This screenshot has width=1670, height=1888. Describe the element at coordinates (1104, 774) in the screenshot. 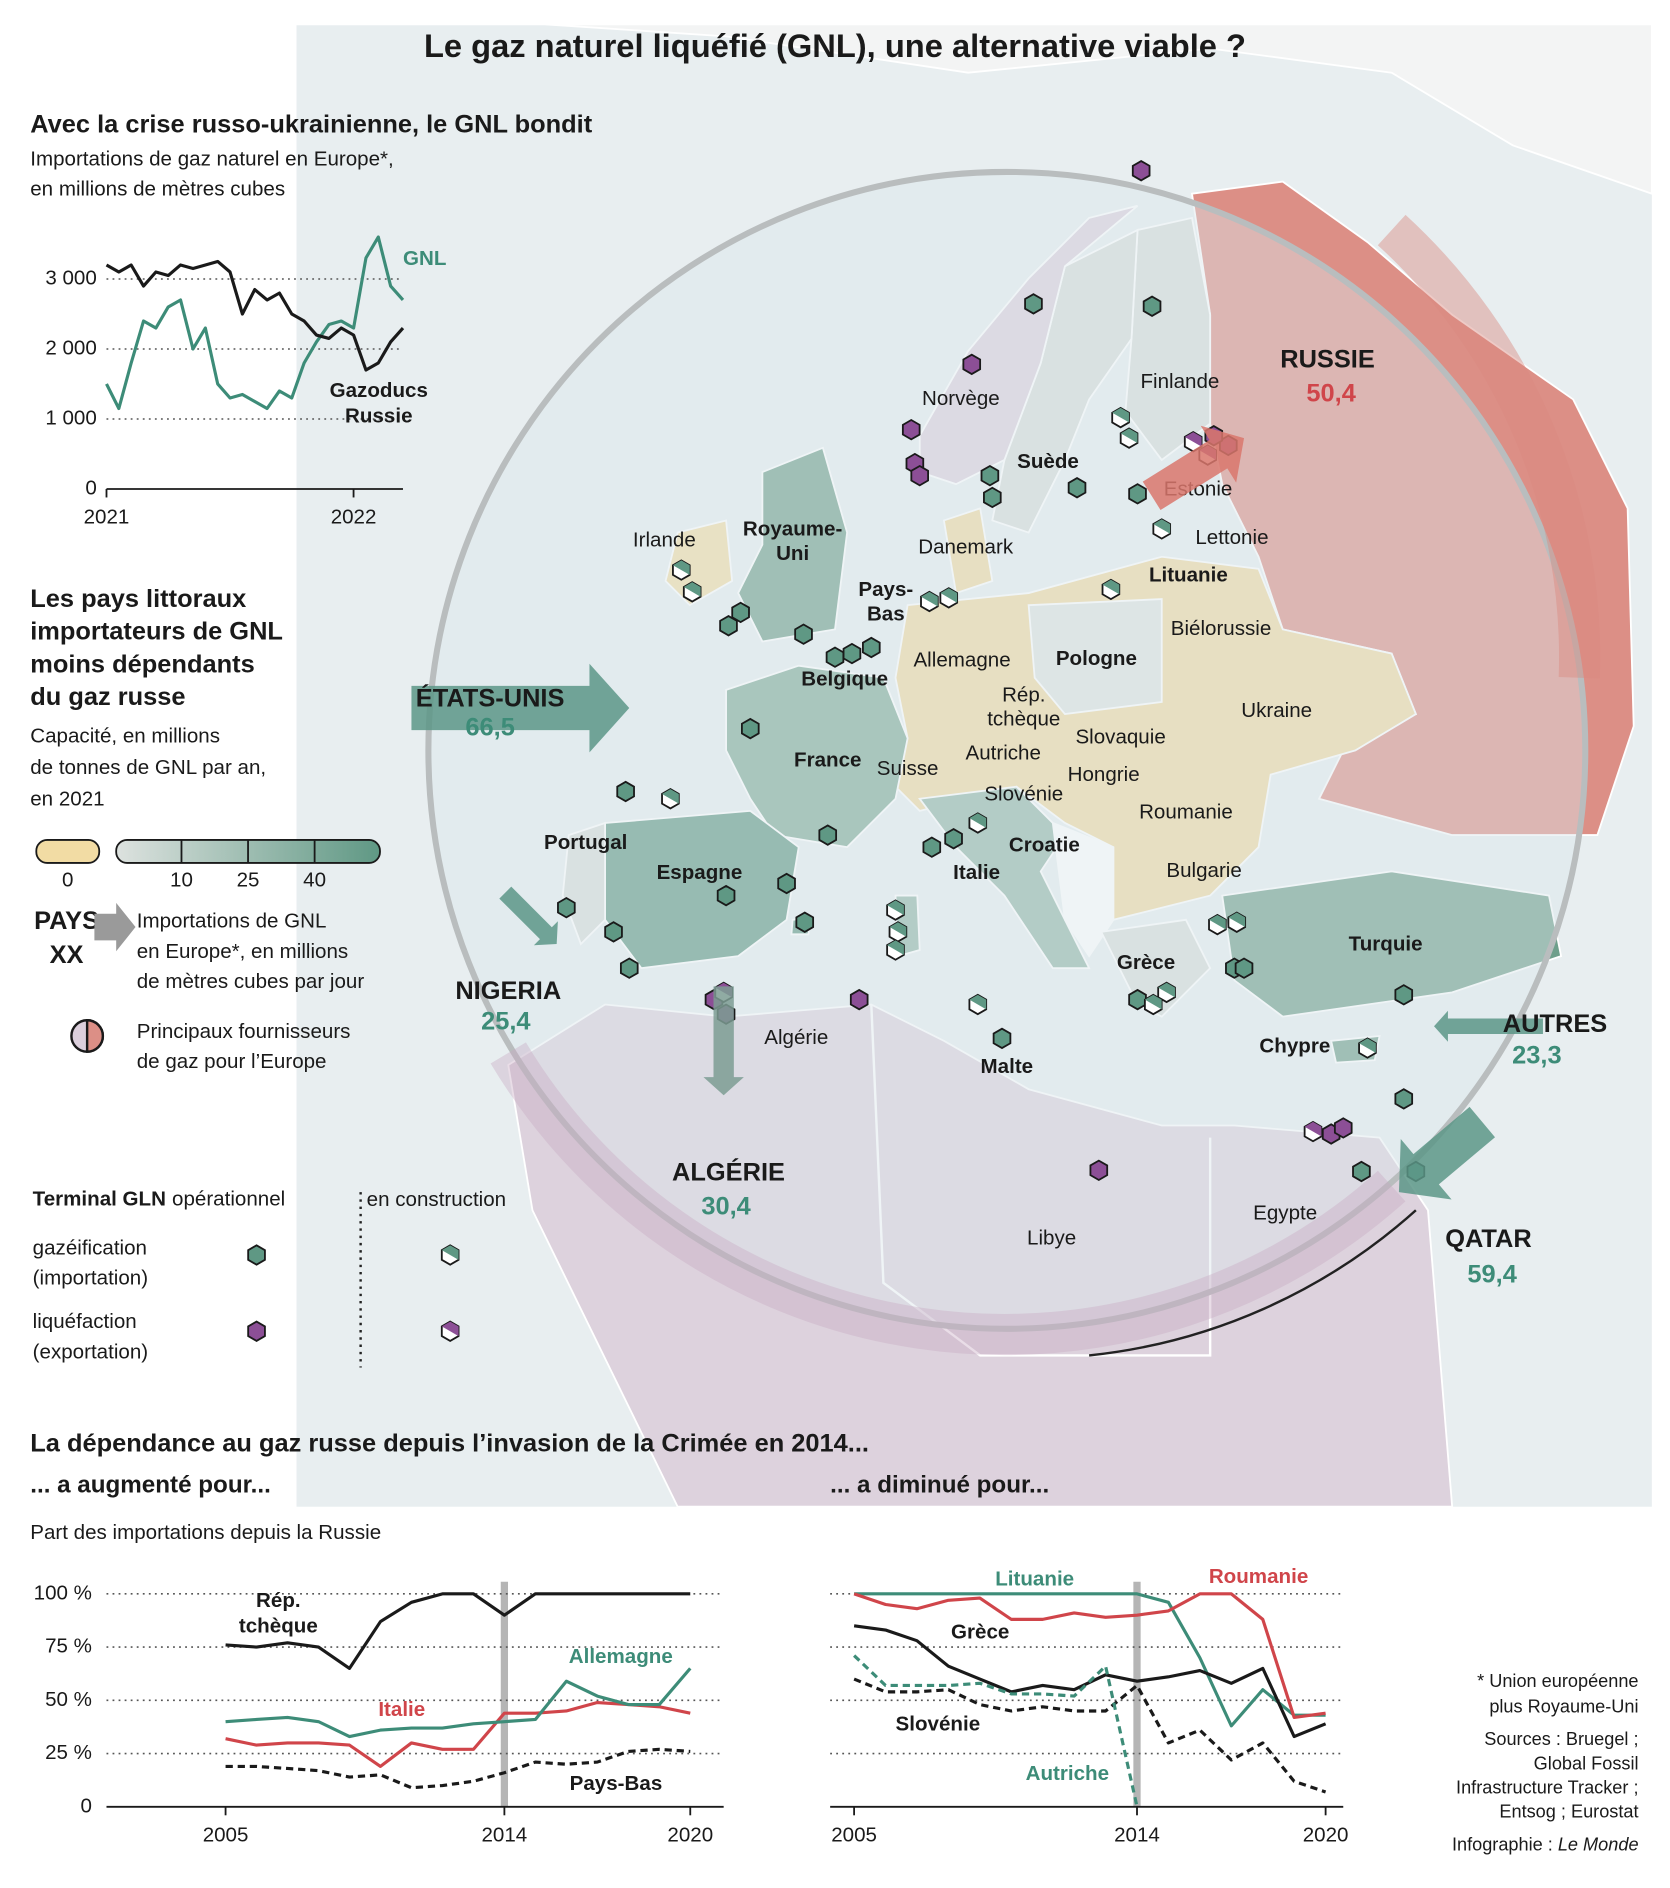

I see `country-label: Hongrie` at that location.